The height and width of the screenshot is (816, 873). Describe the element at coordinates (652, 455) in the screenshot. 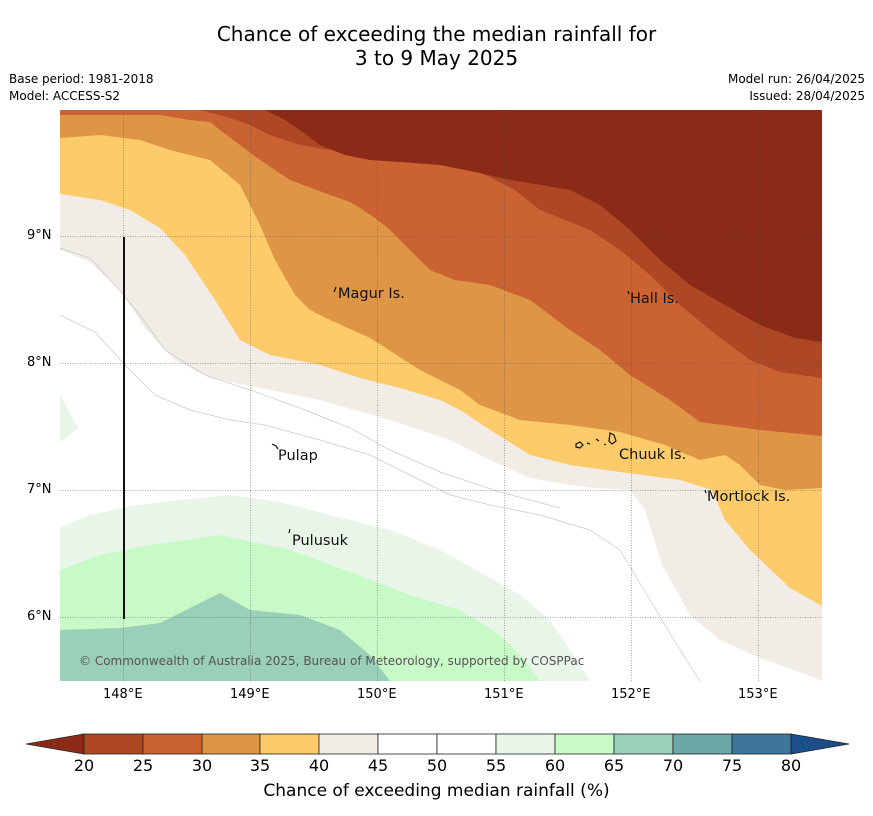

I see `place-chuuk: Chuuk Is.` at that location.